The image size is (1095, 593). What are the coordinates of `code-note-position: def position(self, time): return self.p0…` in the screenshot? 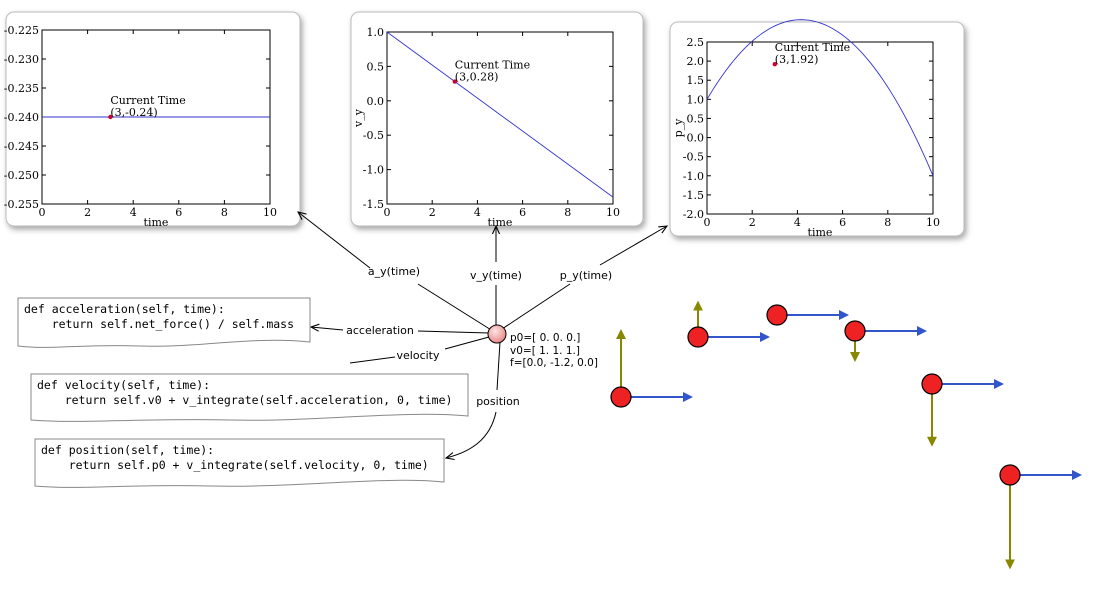 It's located at (239, 463).